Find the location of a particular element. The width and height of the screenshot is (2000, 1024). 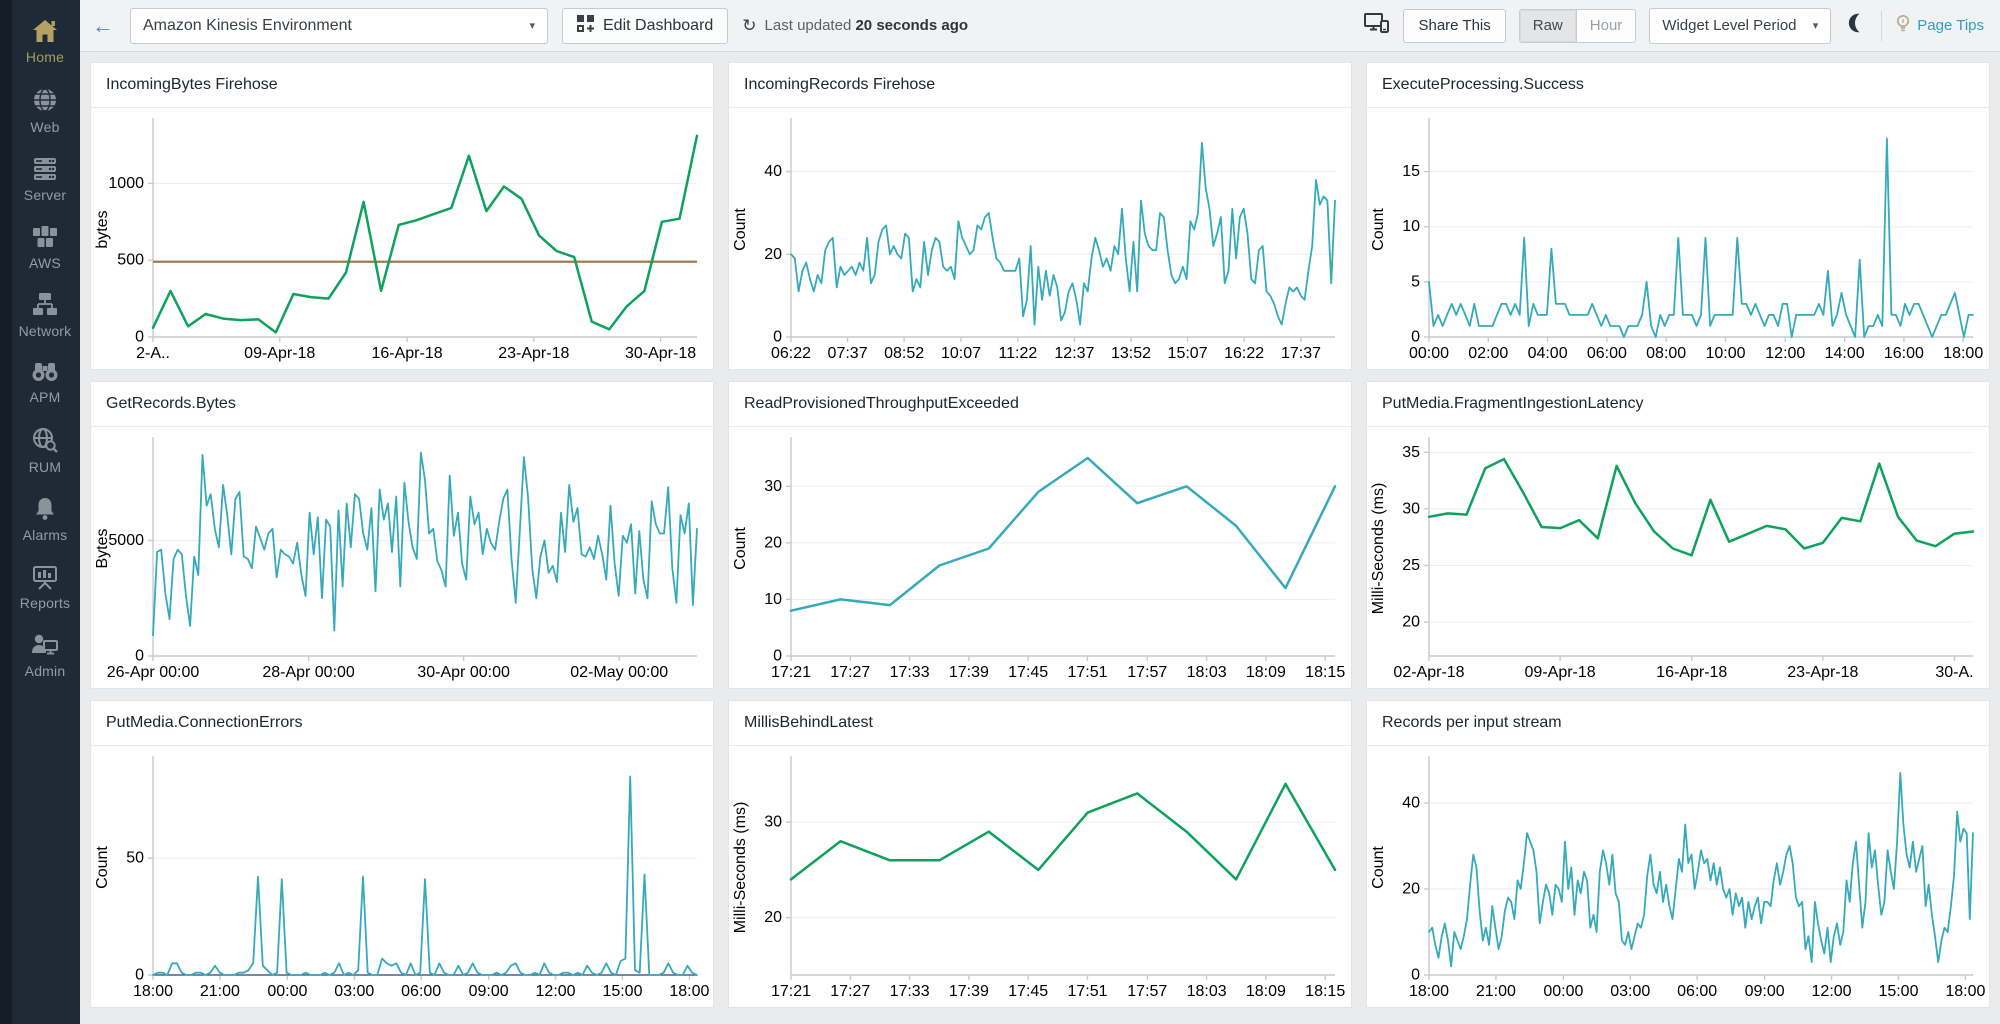

svg-text: 18:09 is located at coordinates (1266, 991).